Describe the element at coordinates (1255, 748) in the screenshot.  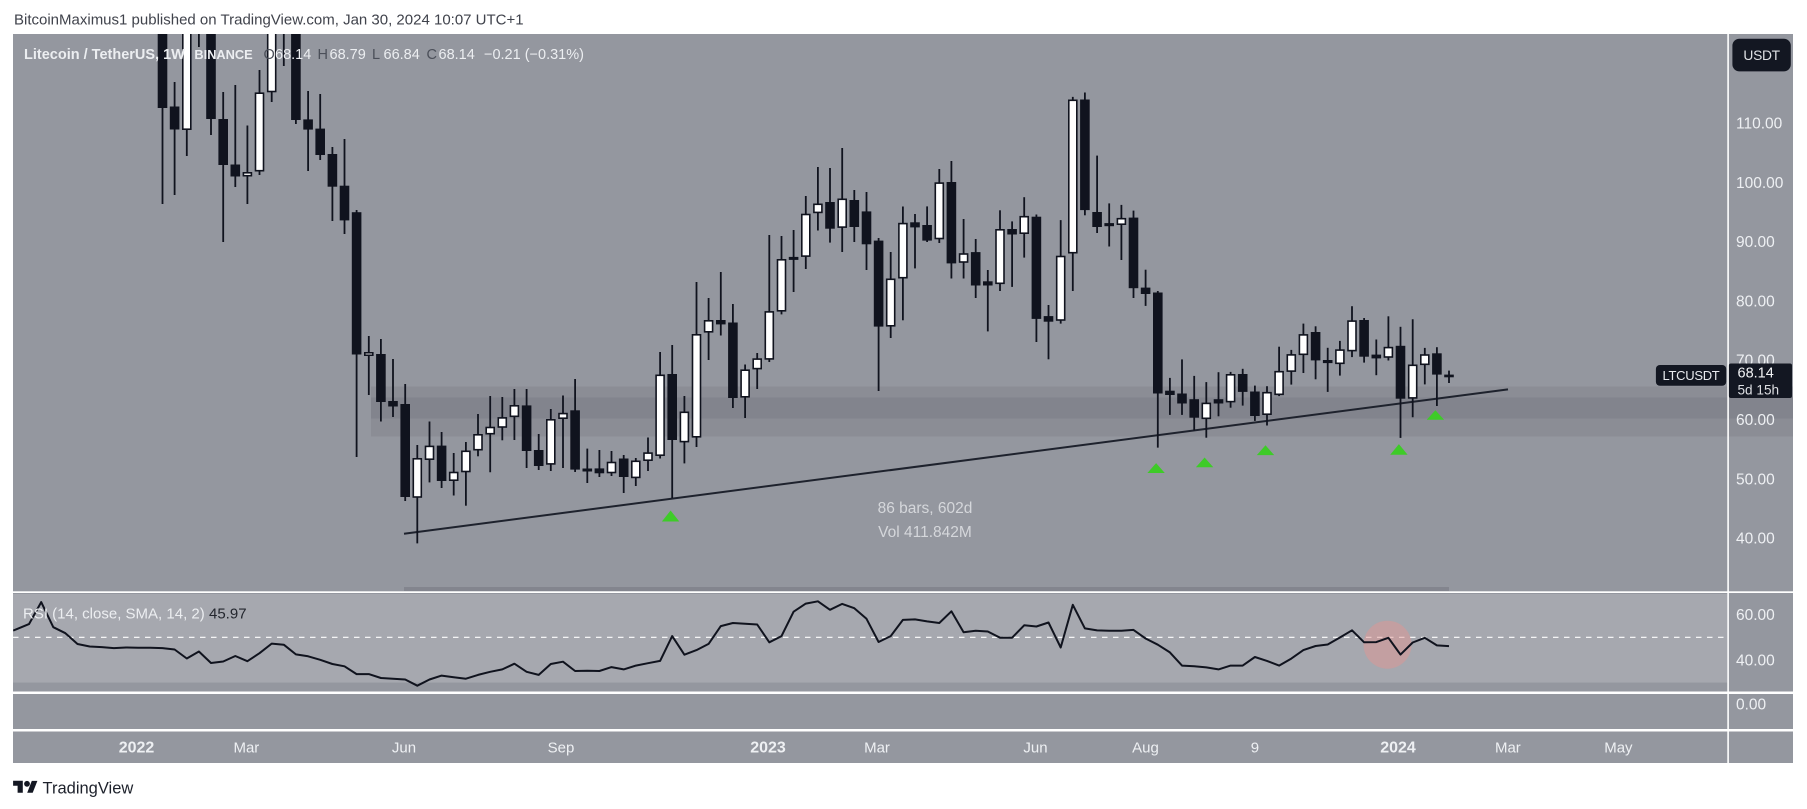
I see `svg-text: 9` at that location.